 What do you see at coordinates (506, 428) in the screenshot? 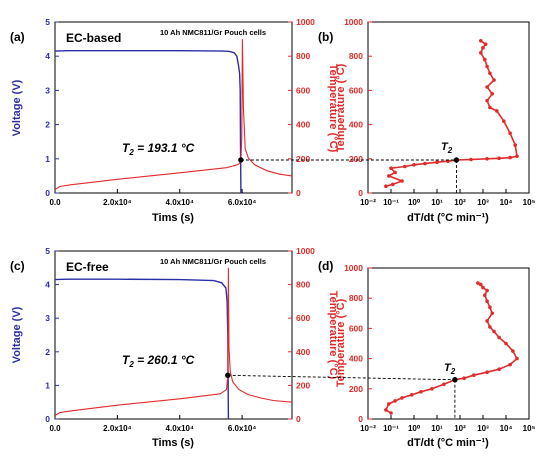
I see `panel-d-xtick-label: 10⁴` at bounding box center [506, 428].